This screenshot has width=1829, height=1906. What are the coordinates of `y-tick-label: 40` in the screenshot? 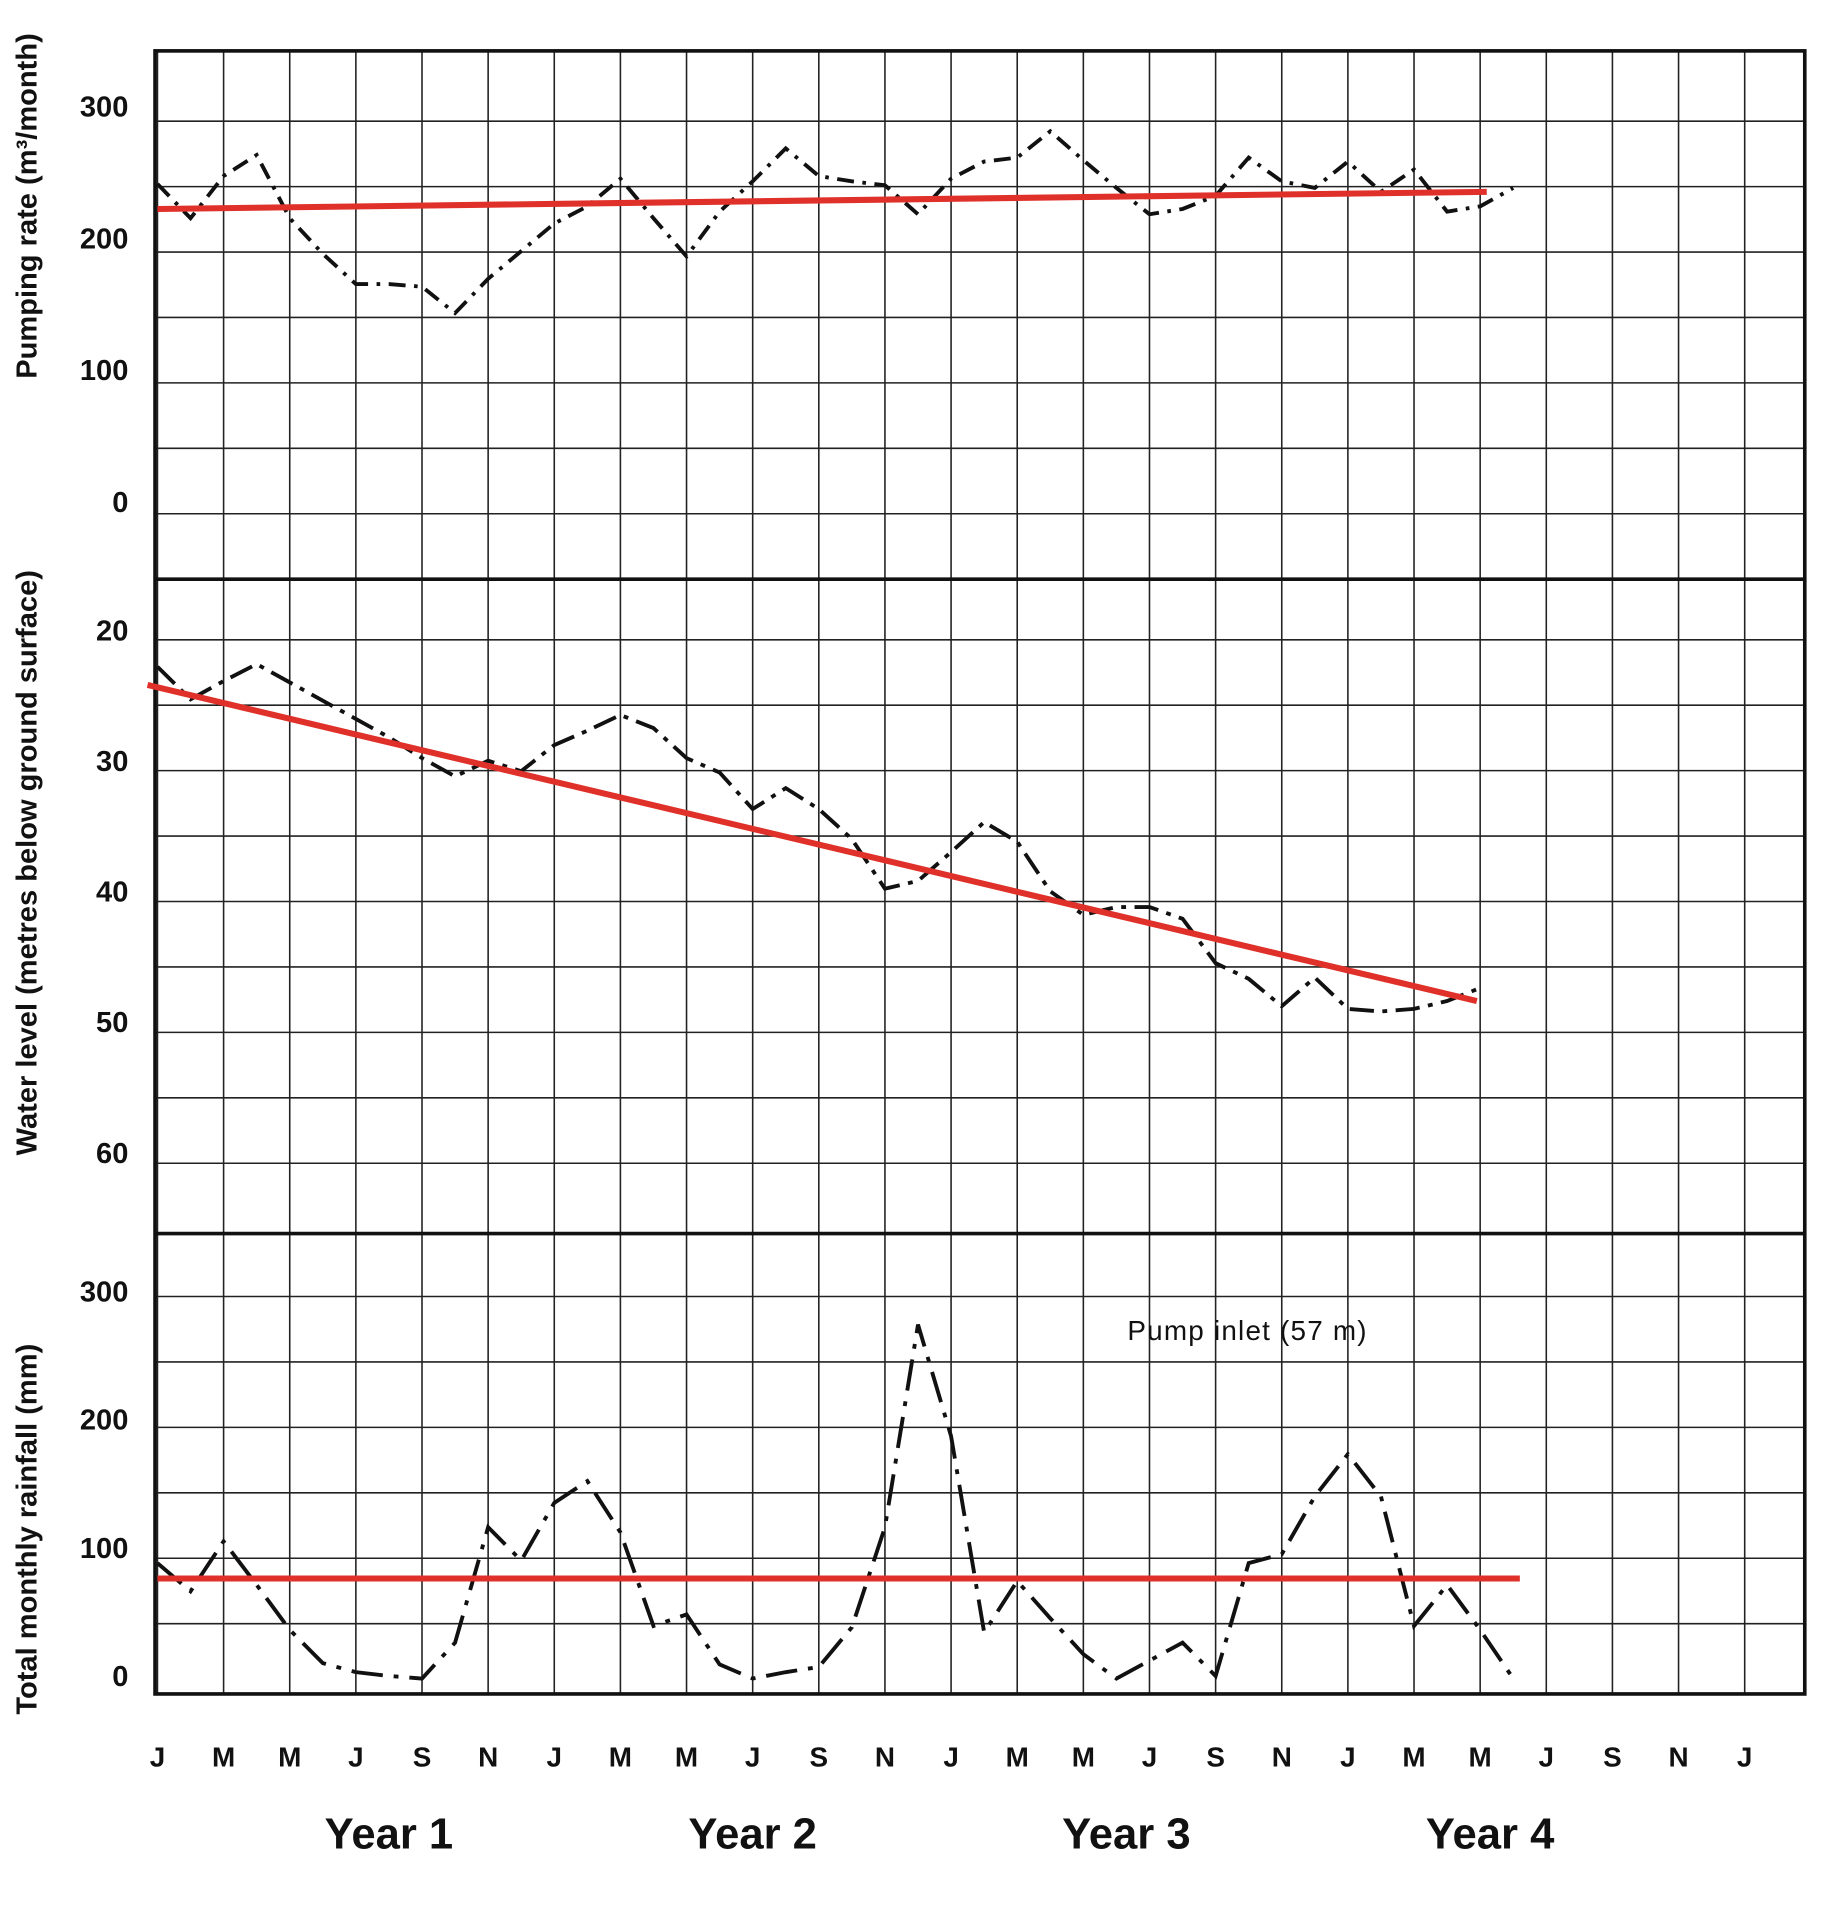 It's located at (112, 893).